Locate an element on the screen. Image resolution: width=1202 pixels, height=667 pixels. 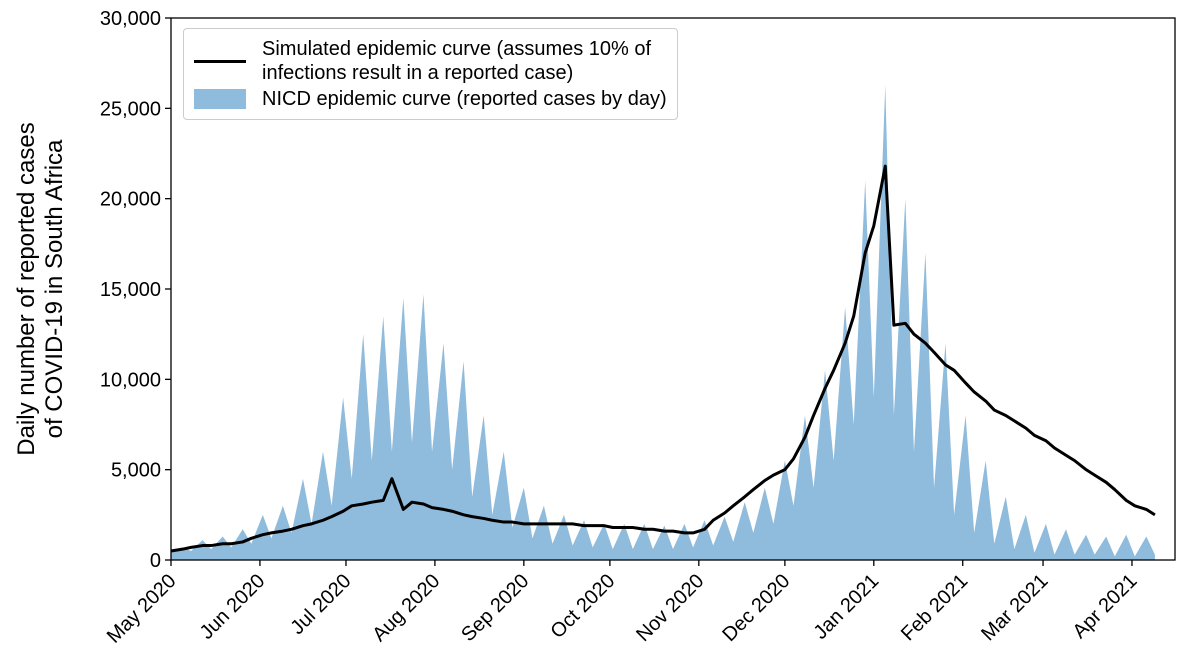
y-tick-label: 25,000 is located at coordinates (130, 109).